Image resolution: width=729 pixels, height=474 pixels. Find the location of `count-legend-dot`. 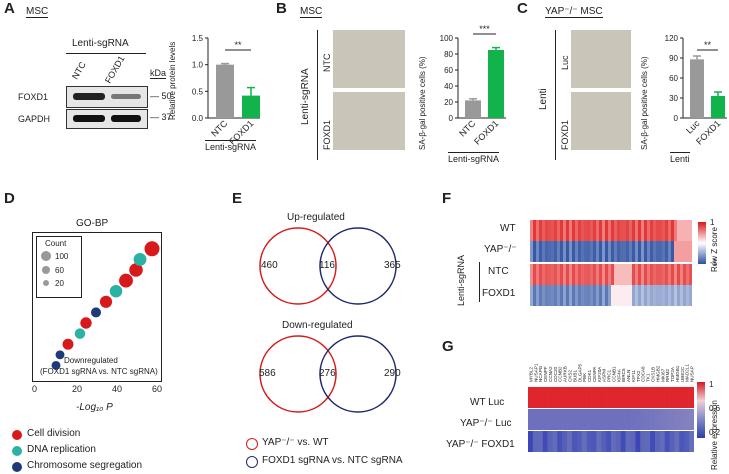

count-legend-dot is located at coordinates (46, 283).